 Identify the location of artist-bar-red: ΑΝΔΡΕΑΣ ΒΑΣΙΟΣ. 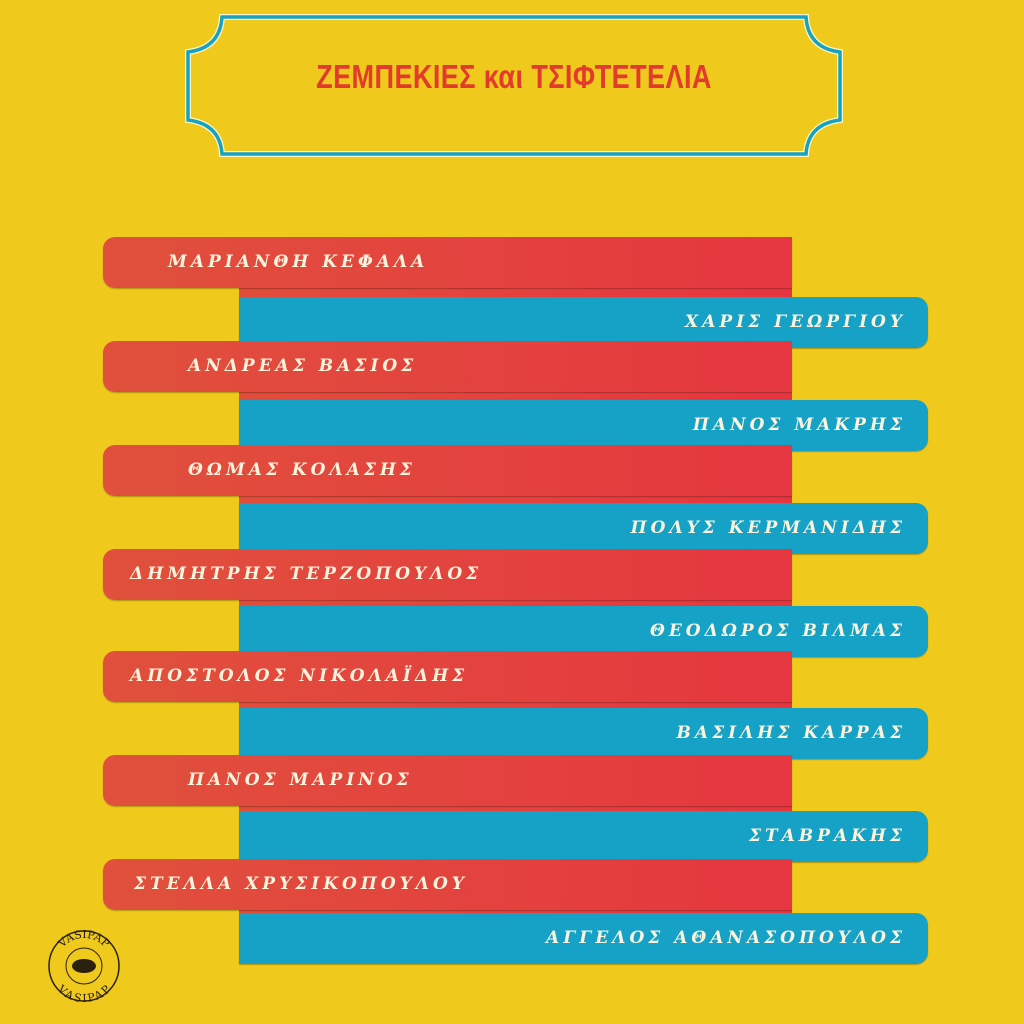
(447, 366).